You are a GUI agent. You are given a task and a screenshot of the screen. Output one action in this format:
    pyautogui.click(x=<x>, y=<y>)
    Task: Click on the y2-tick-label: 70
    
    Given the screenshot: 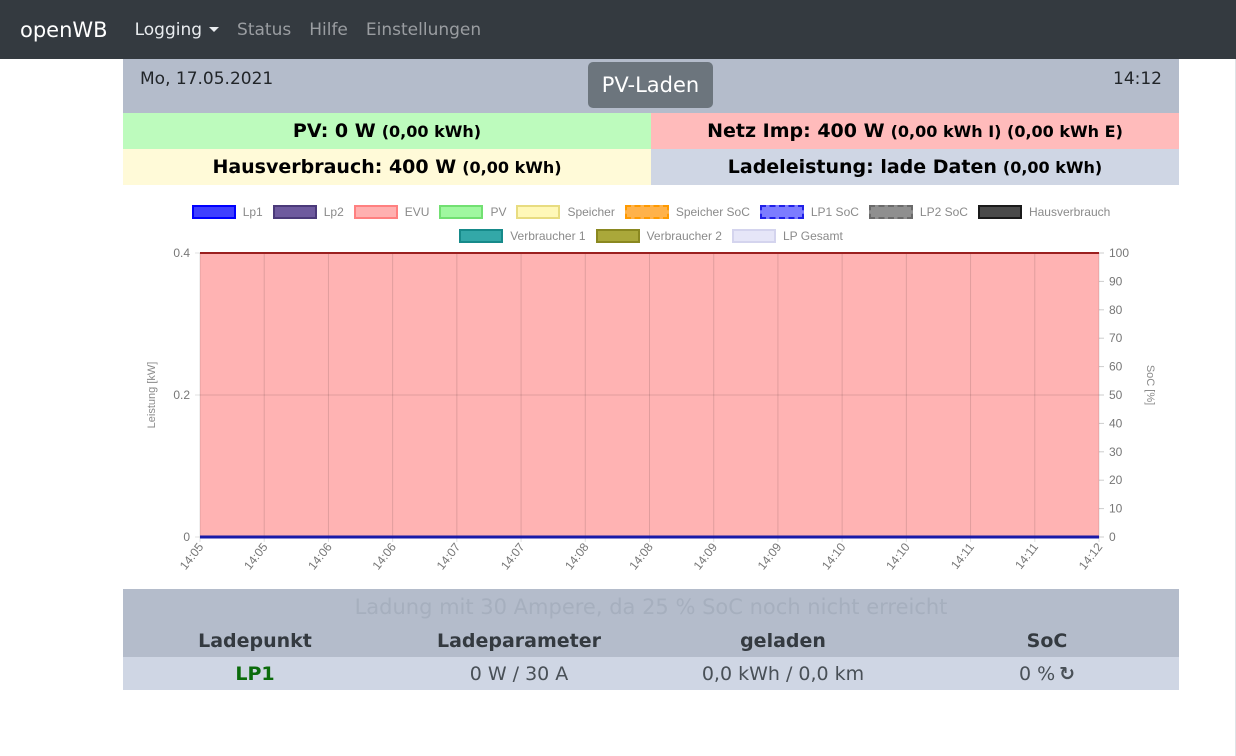 What is the action you would take?
    pyautogui.click(x=1116, y=338)
    